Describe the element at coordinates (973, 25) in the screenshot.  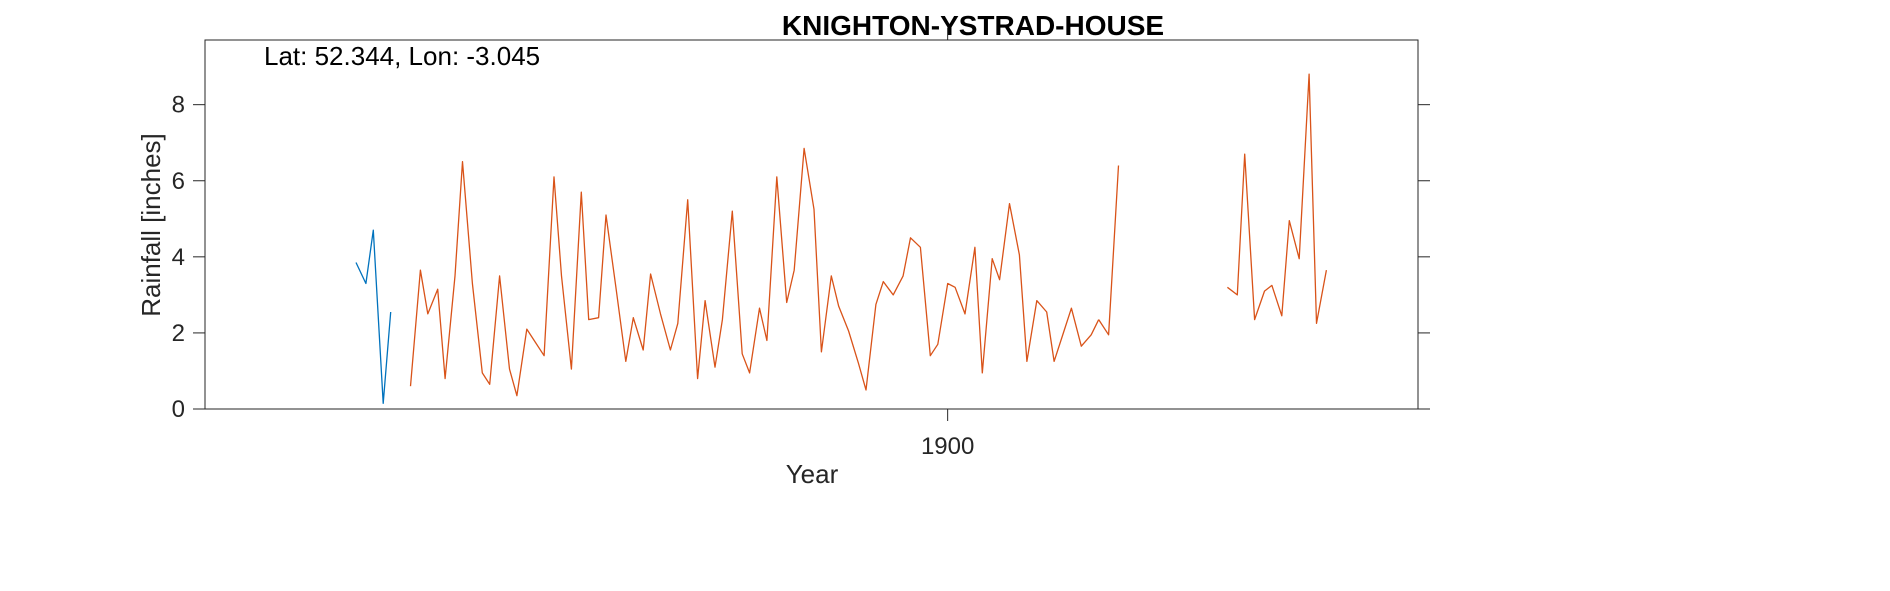
I see `chart-title: KNIGHTON-YSTRAD-HOUSE` at that location.